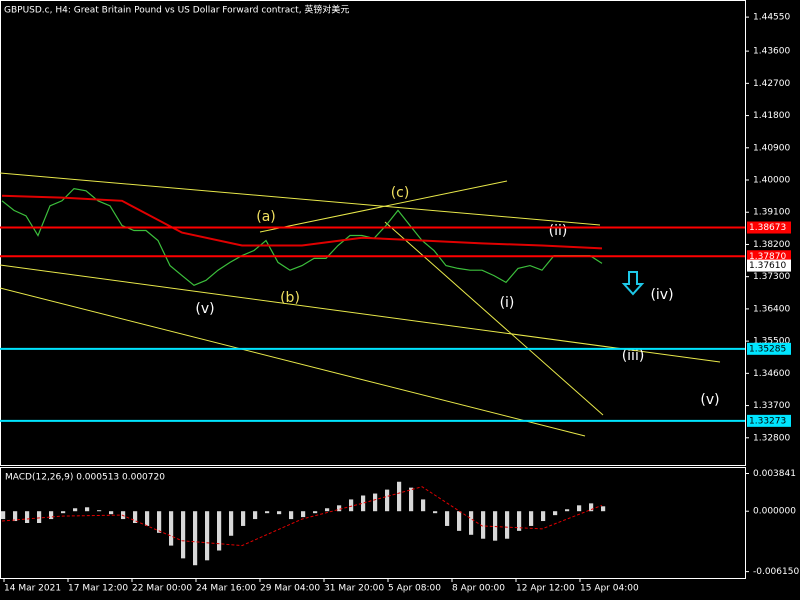  Describe the element at coordinates (85, 478) in the screenshot. I see `macd-title: MACD(12,26,9) 0.000513 0.000720` at that location.